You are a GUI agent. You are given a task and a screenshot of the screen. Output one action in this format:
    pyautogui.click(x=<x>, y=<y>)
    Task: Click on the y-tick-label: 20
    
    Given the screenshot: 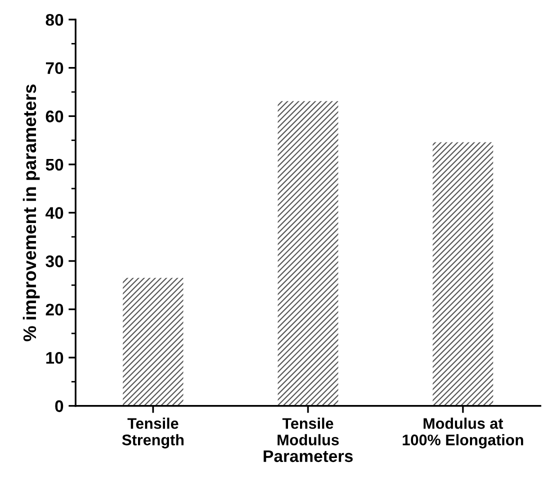 What is the action you would take?
    pyautogui.click(x=55, y=310)
    